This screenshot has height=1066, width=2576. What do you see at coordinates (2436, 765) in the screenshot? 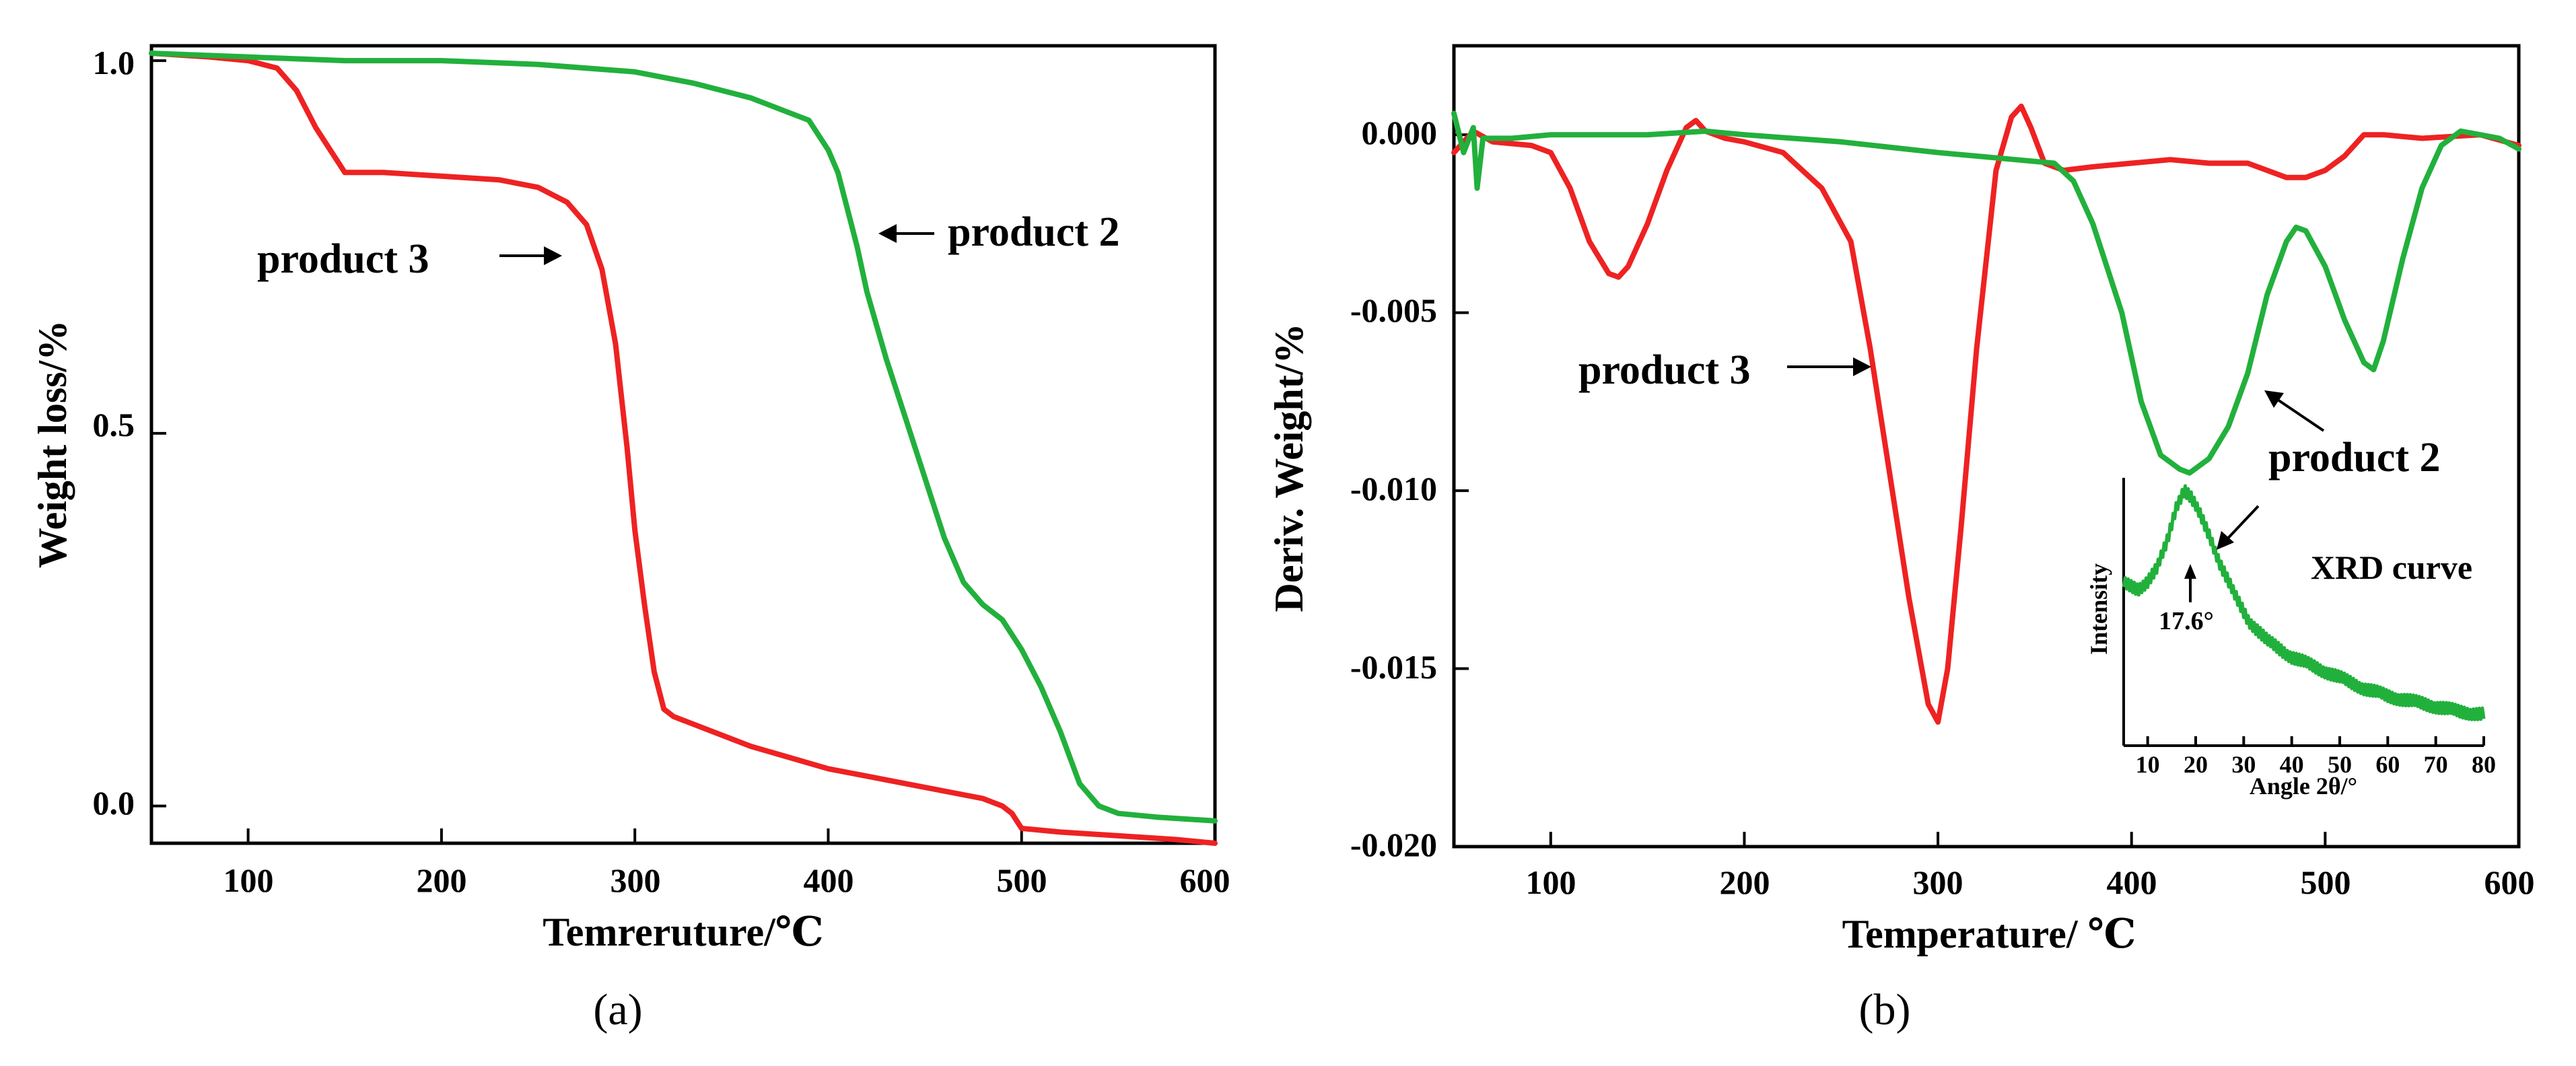
I see `inset-xtick-label: 70` at bounding box center [2436, 765].